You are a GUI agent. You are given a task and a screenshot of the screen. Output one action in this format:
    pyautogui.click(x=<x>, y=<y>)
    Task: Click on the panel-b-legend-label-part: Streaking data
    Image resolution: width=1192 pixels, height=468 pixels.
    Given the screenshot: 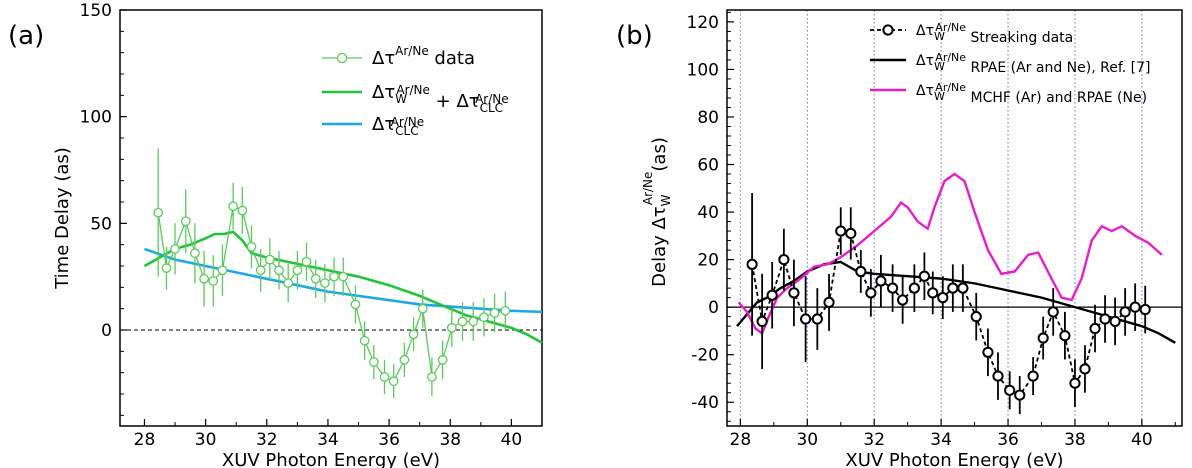 What is the action you would take?
    pyautogui.click(x=1019, y=38)
    